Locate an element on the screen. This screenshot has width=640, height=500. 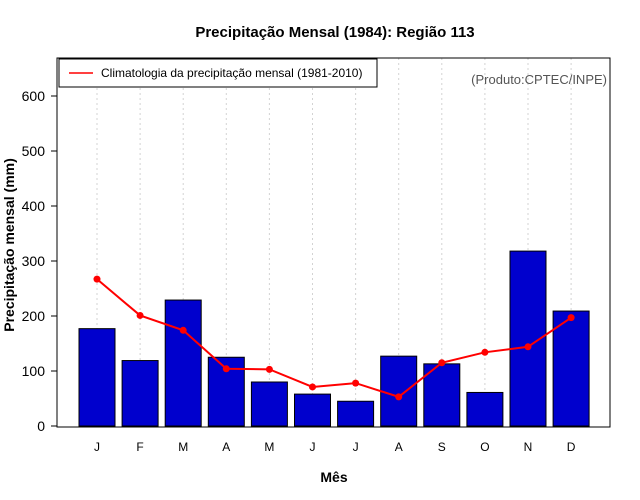
x-tick-label: F is located at coordinates (139, 447).